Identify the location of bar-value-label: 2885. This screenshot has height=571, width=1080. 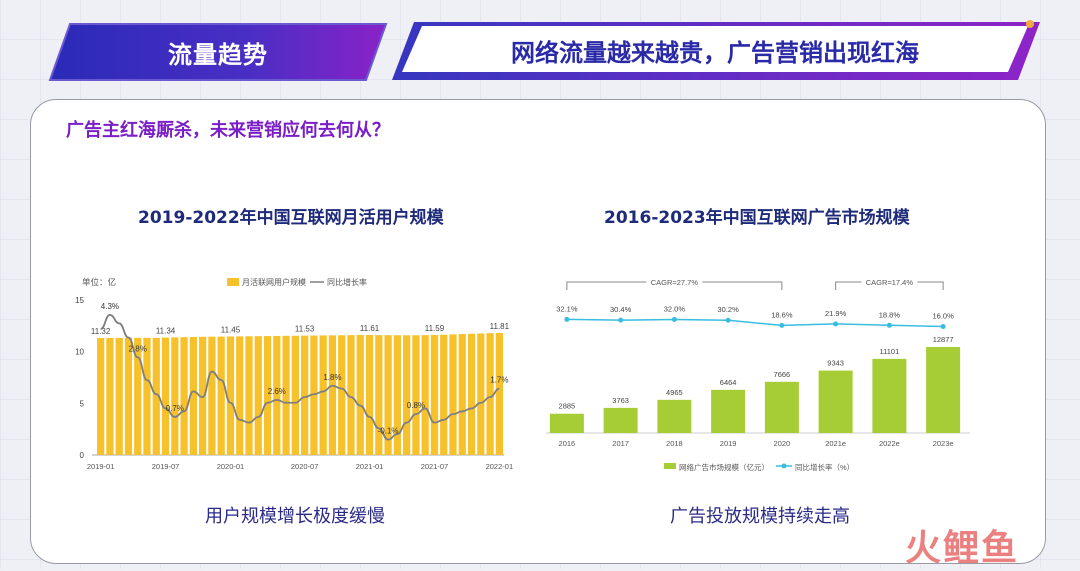
(567, 406).